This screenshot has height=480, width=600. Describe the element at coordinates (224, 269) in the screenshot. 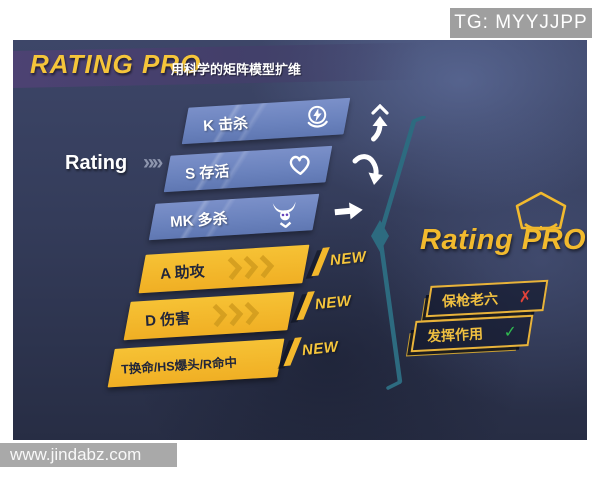

I see `stat-bar-assist: A 助攻` at that location.